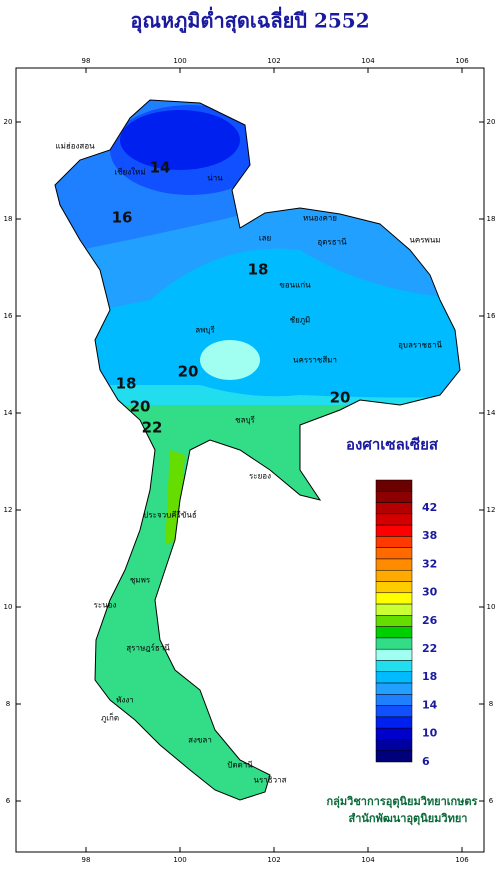 This screenshot has width=500, height=871. What do you see at coordinates (402, 802) in the screenshot?
I see `credit-line: กลุ่มวิชาการอุตุนิยมวิทยาเกษตร` at bounding box center [402, 802].